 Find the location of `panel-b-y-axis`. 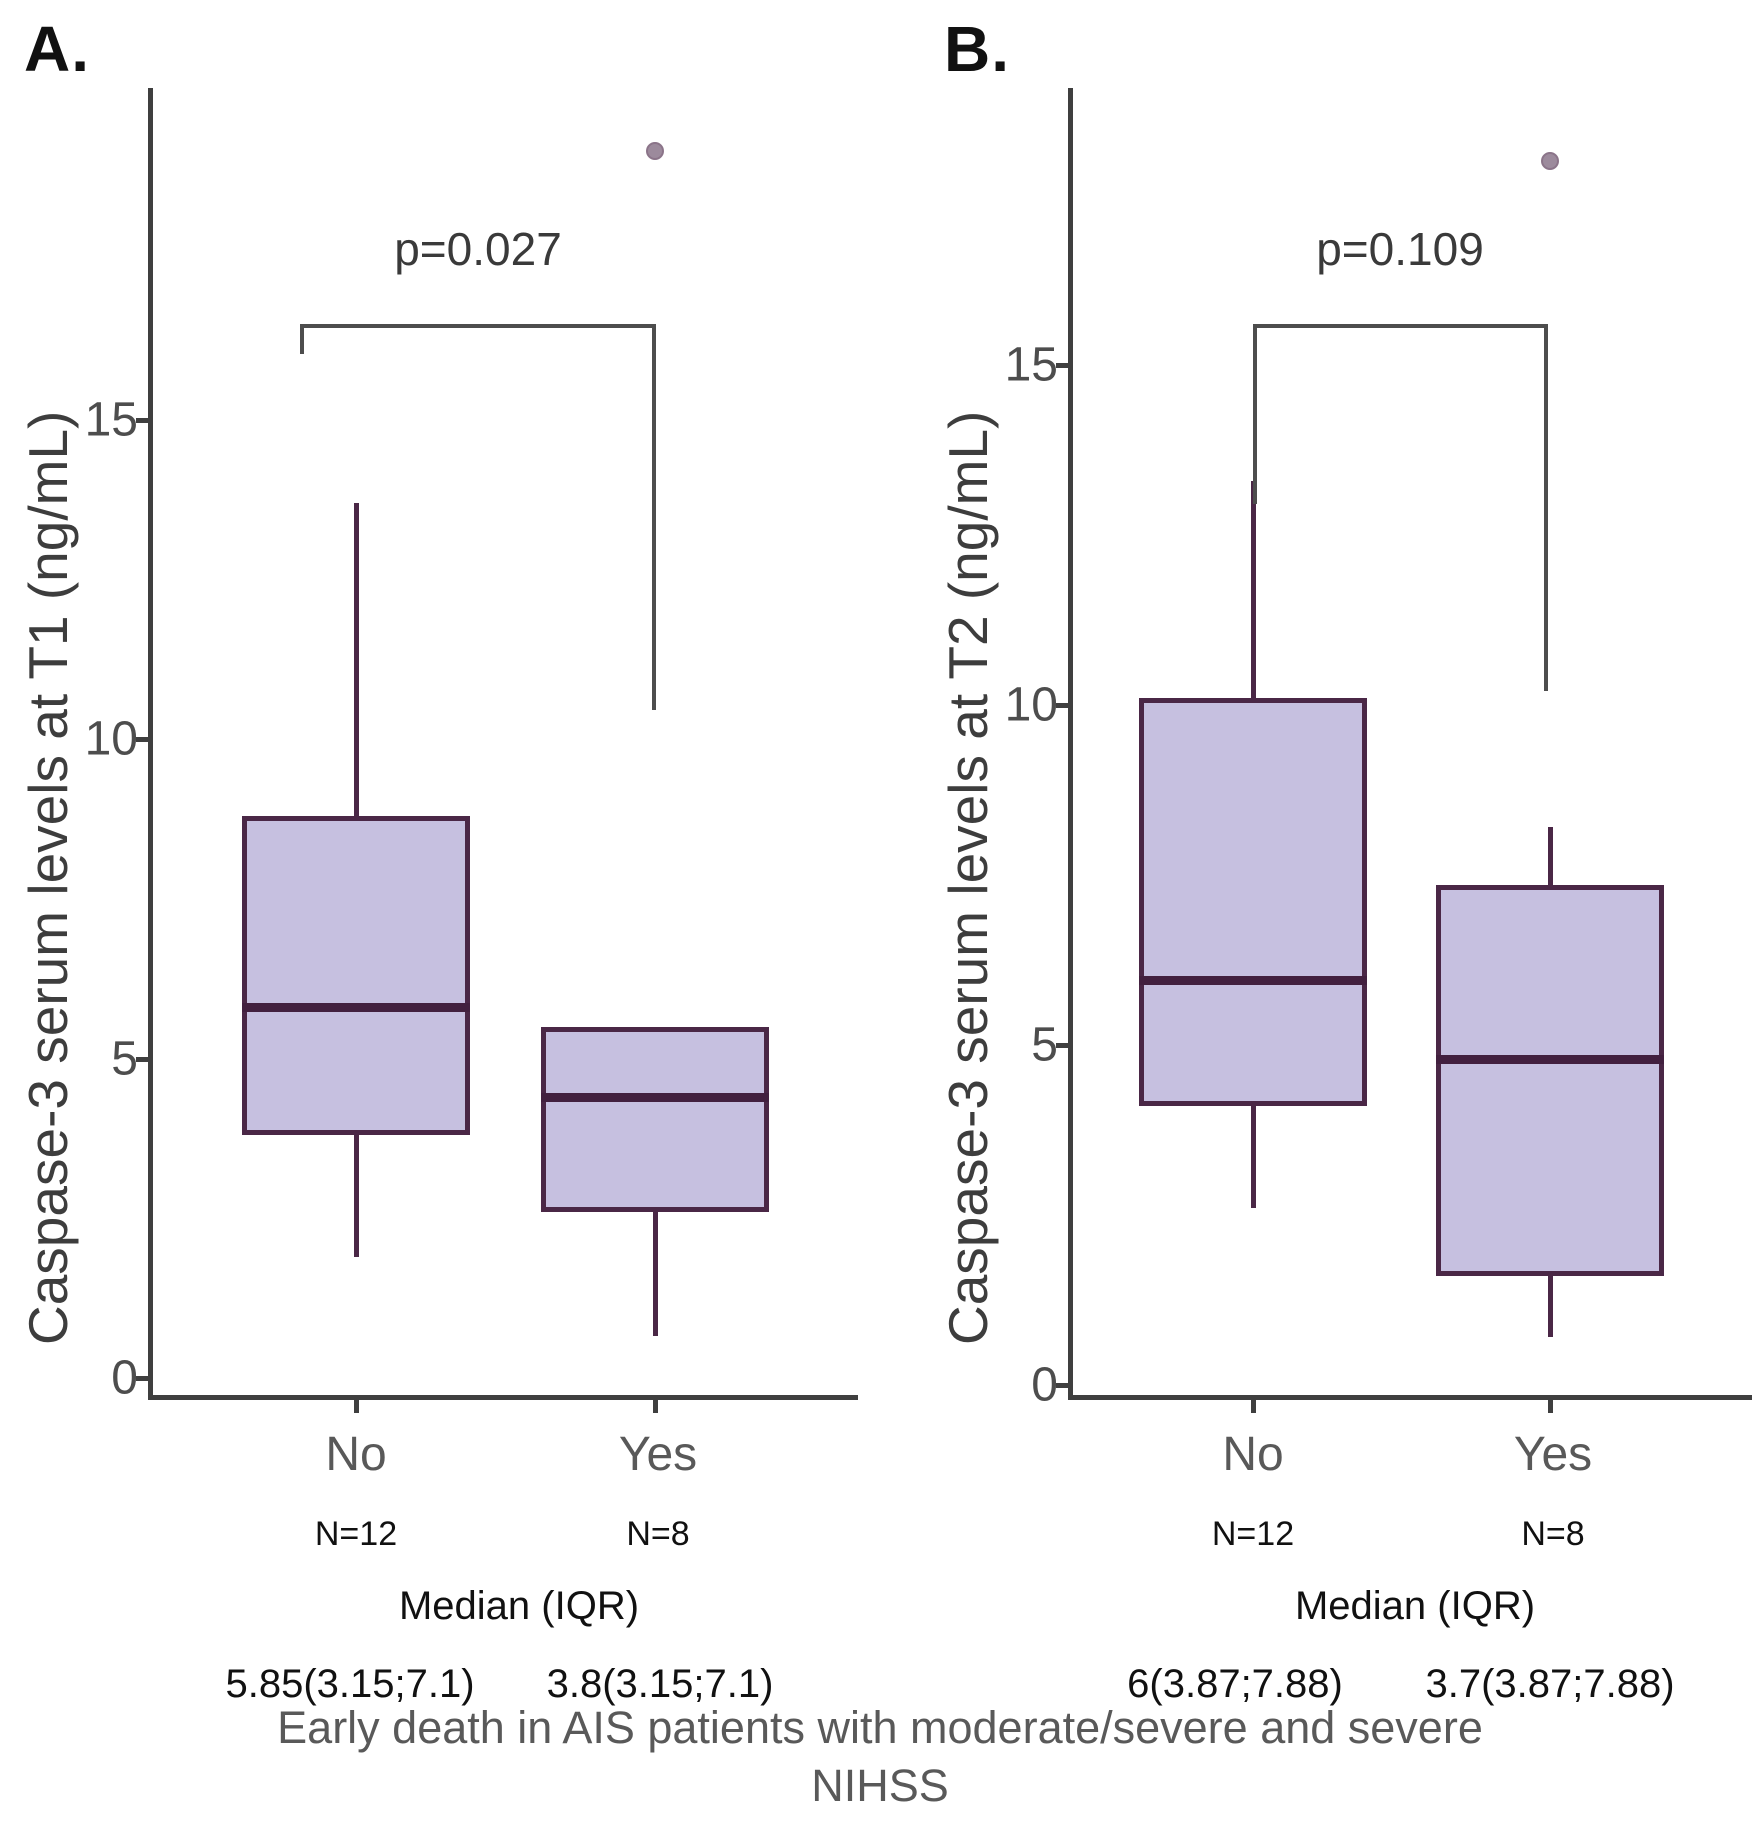

panel-b-y-axis is located at coordinates (1070, 744).